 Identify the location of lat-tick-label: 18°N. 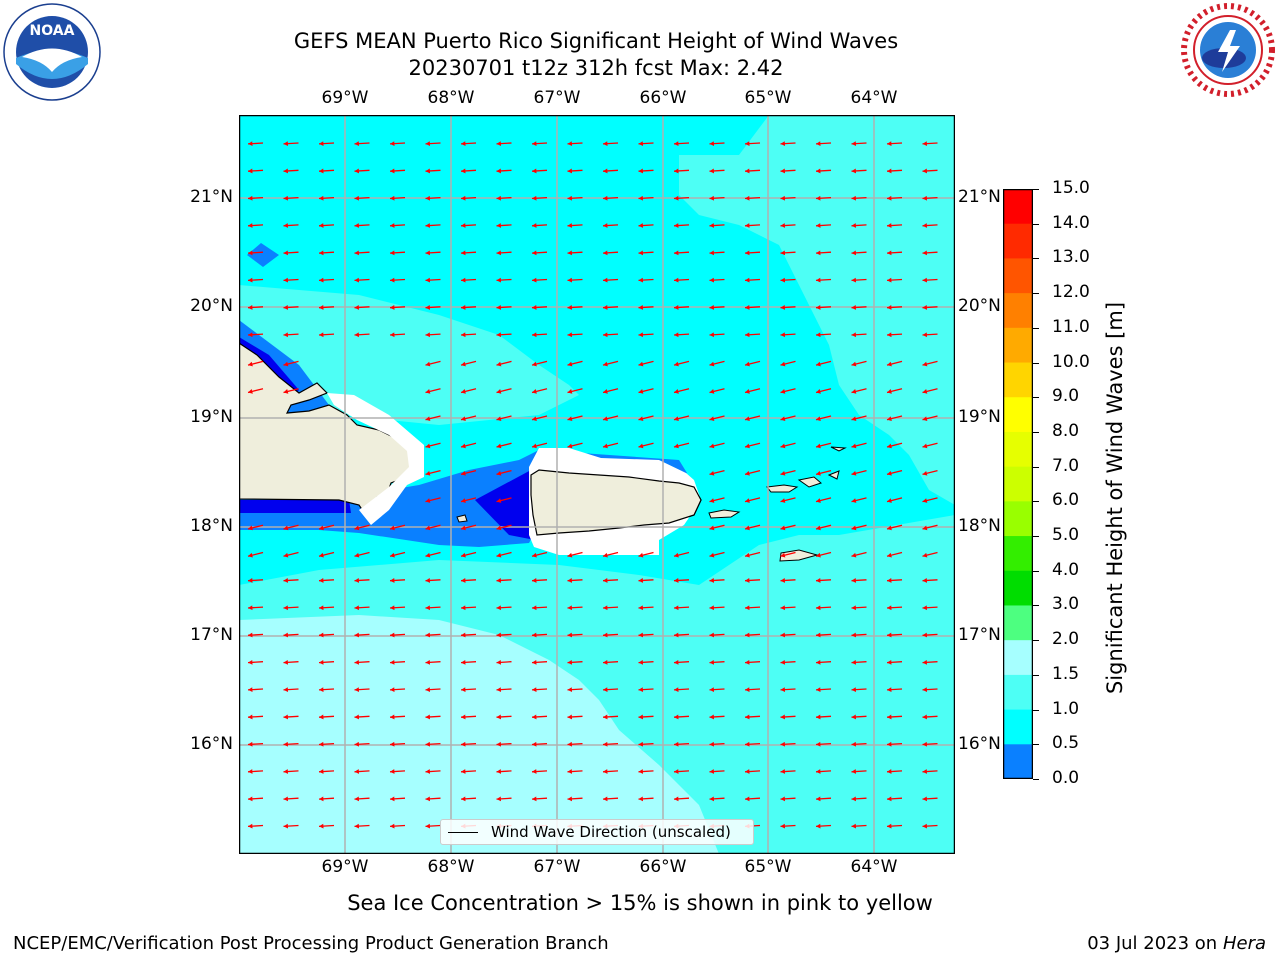
(979, 526).